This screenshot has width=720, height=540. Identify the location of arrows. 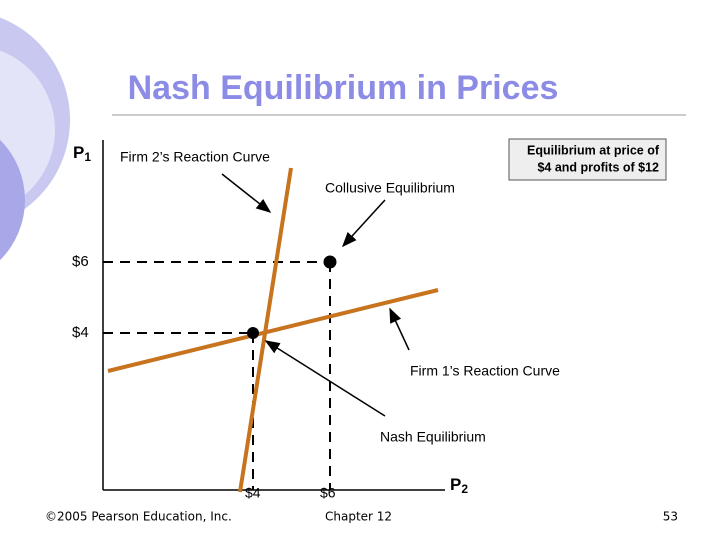
(315, 295).